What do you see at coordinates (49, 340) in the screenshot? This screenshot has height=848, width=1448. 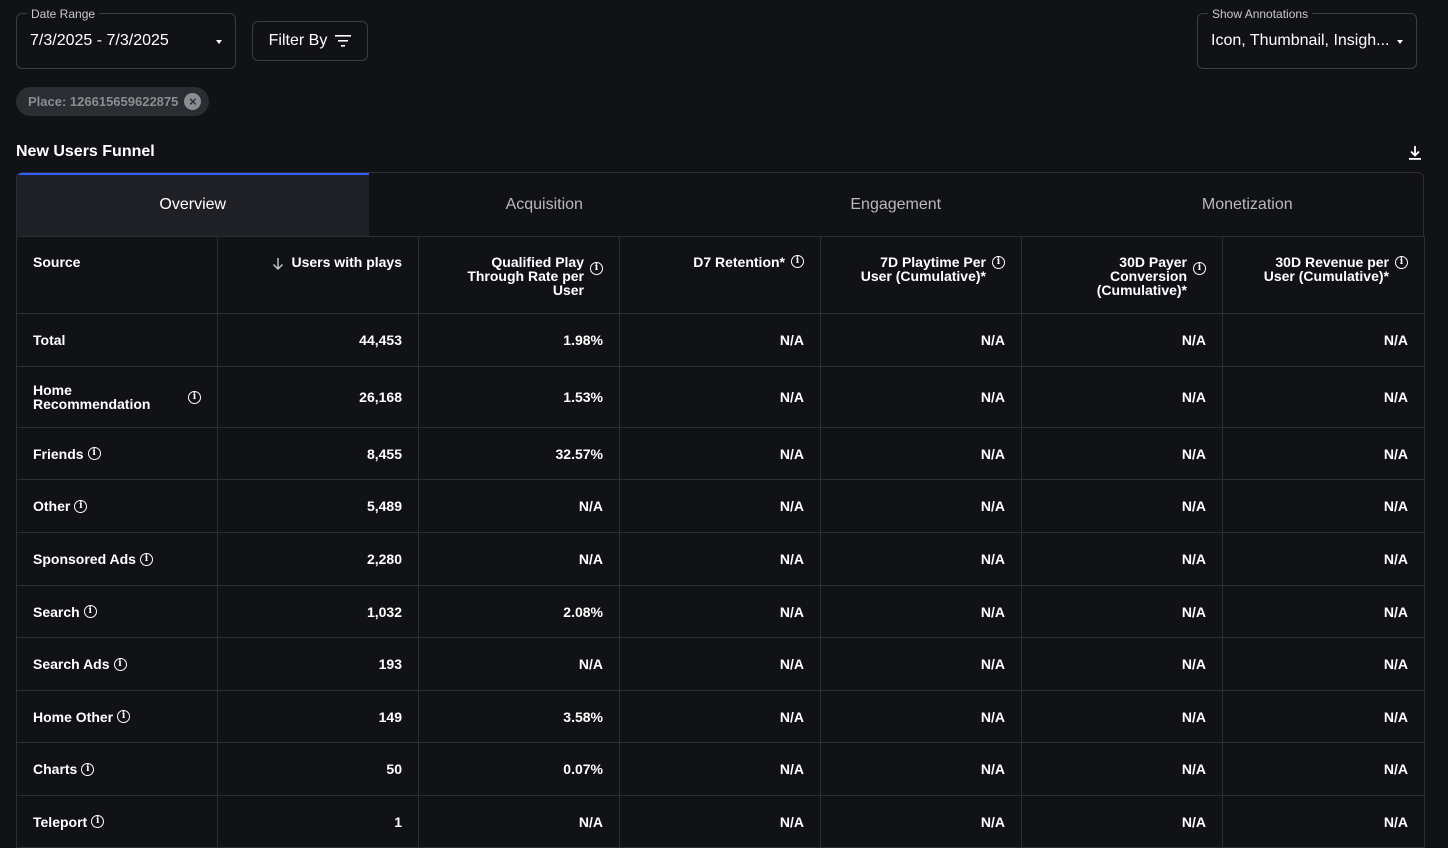 I see `source-name: Total` at bounding box center [49, 340].